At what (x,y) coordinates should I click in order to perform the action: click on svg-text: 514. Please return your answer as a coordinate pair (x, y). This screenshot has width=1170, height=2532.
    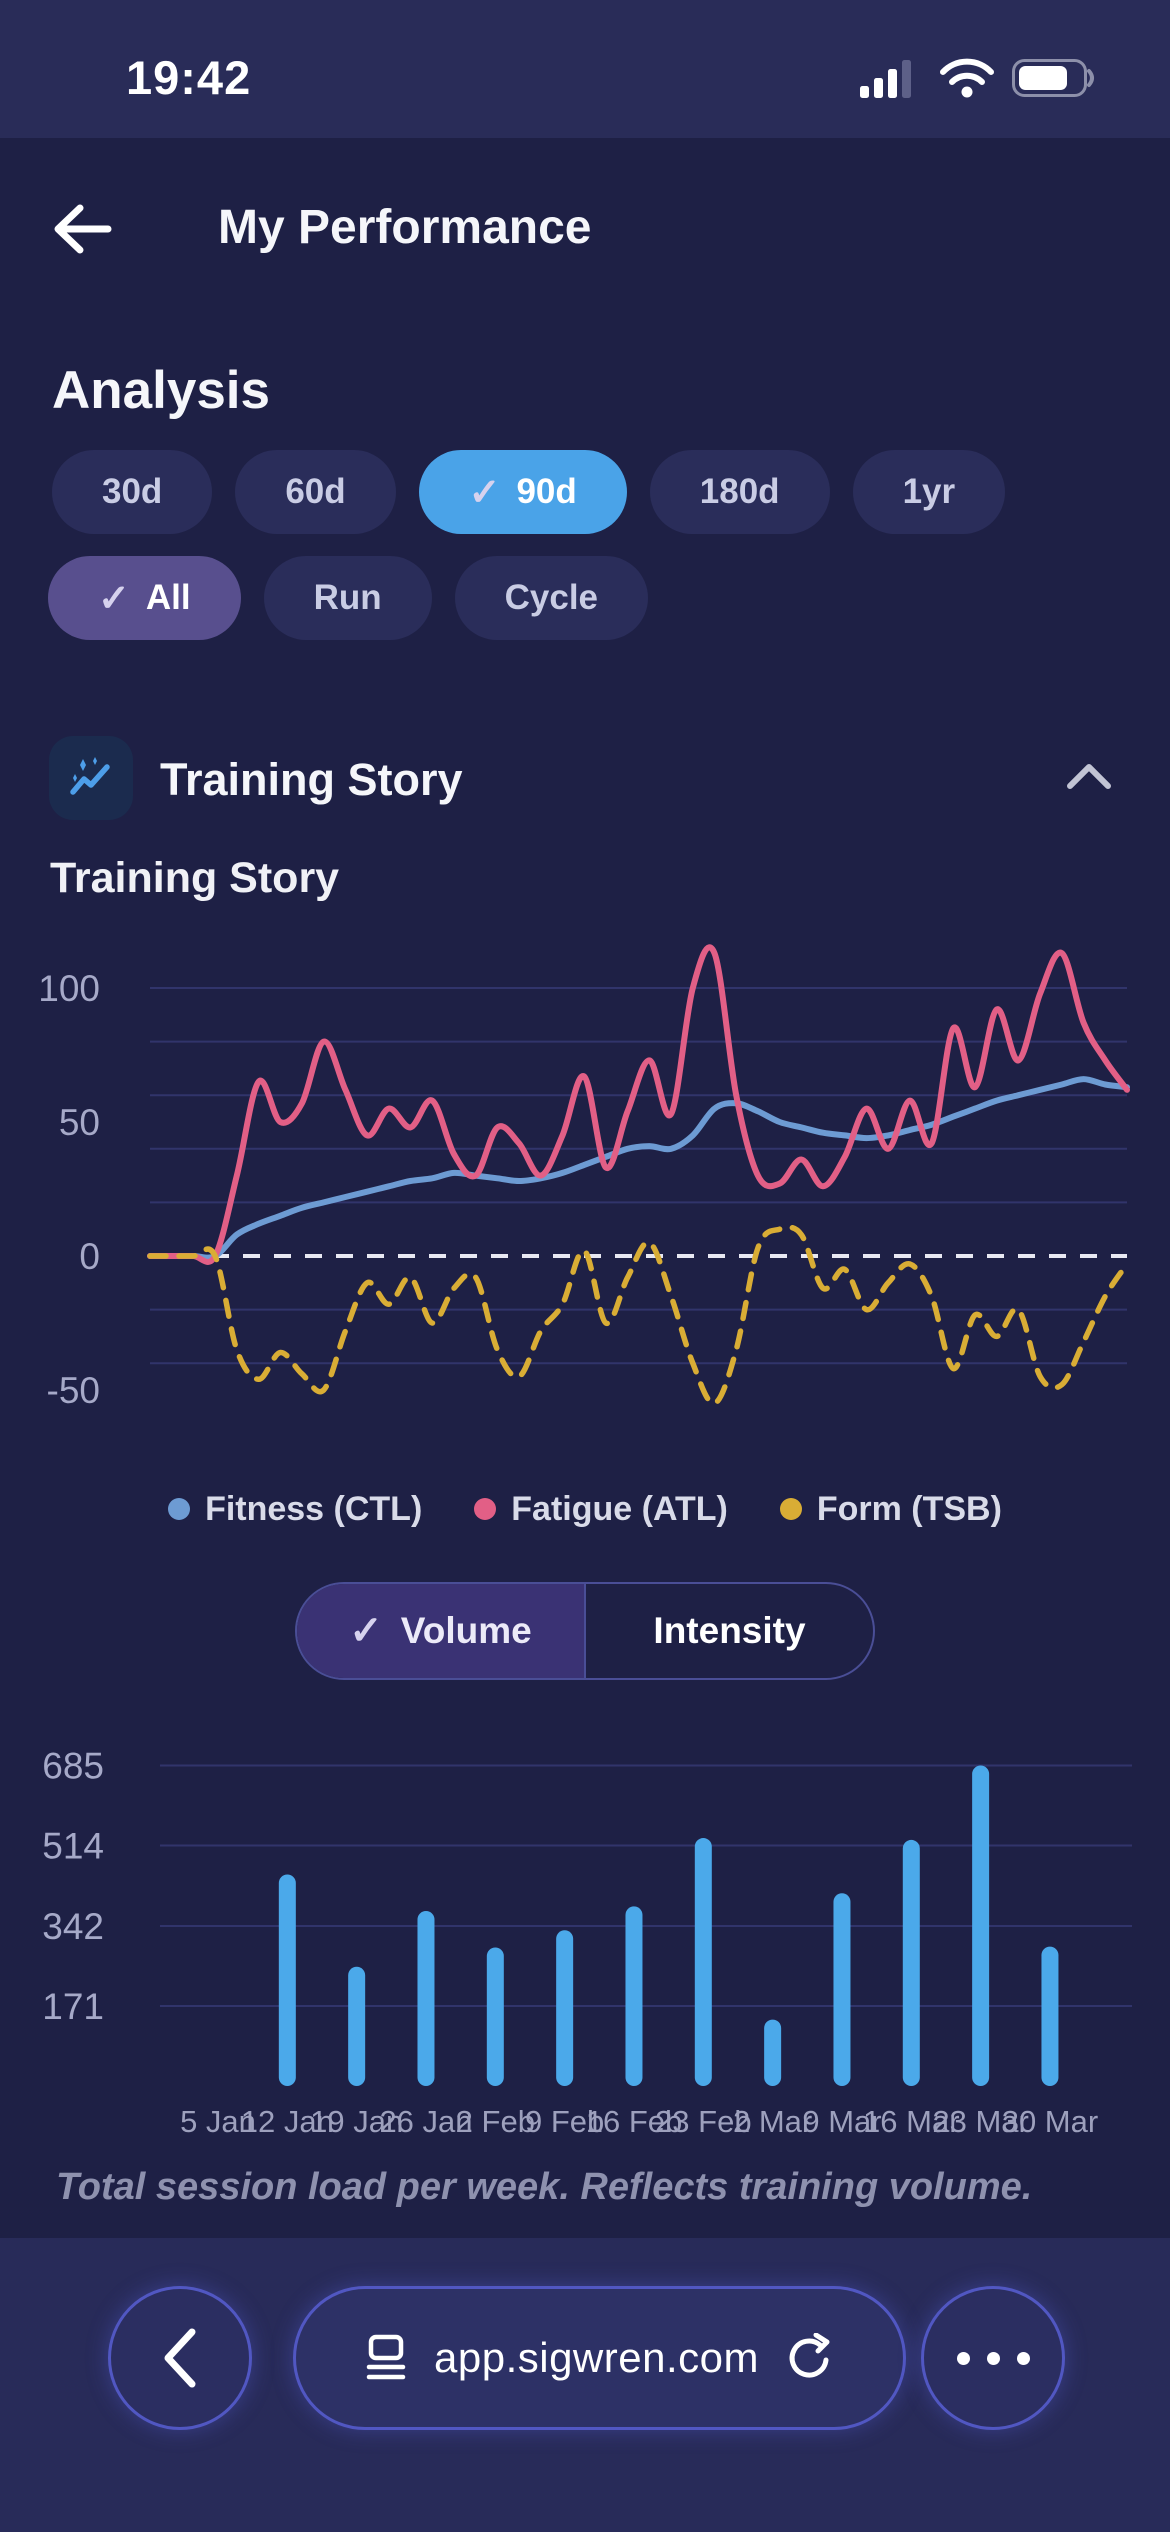
    Looking at the image, I should click on (73, 1845).